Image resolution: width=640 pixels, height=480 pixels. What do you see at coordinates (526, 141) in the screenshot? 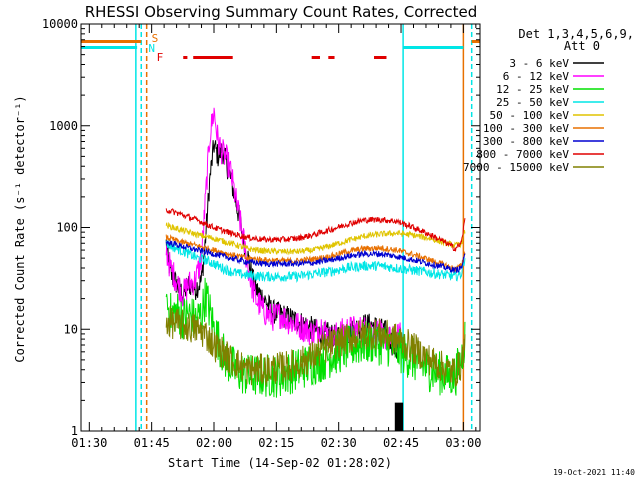
I see `legend-entry-label: 300 - 800 keV` at bounding box center [526, 141].